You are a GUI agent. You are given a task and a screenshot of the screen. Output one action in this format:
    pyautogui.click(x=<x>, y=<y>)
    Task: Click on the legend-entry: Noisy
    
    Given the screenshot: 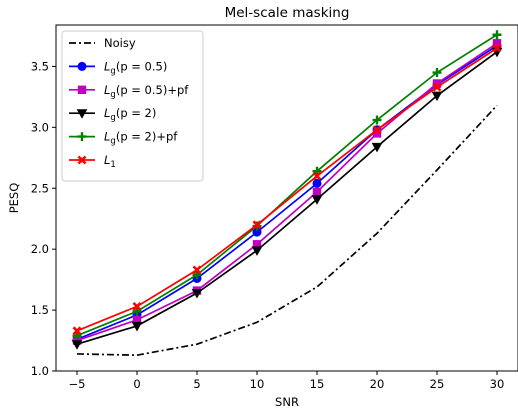 What is the action you would take?
    pyautogui.click(x=102, y=43)
    